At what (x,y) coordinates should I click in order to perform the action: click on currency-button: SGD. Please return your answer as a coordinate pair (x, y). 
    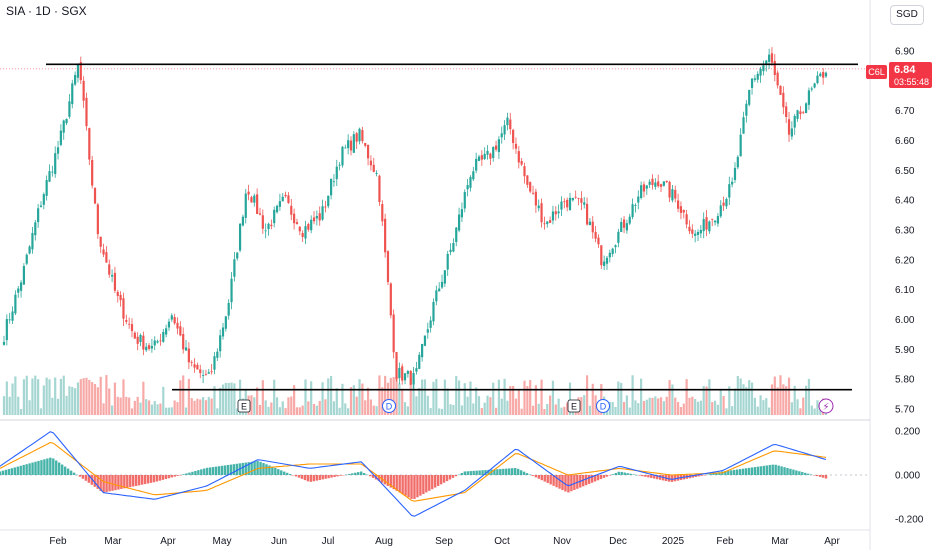
    Looking at the image, I should click on (907, 15).